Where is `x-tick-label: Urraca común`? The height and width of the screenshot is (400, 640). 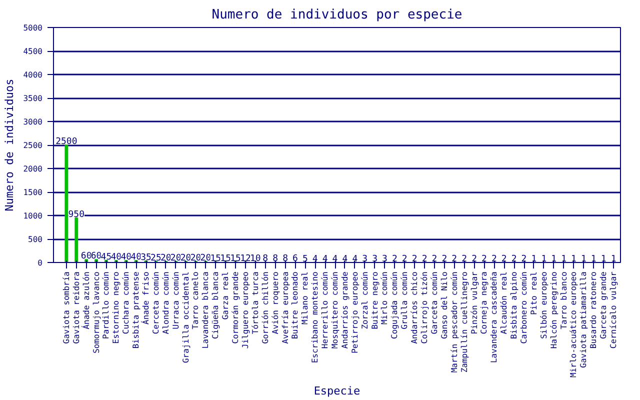 x-tick-label: Urraca común is located at coordinates (175, 300).